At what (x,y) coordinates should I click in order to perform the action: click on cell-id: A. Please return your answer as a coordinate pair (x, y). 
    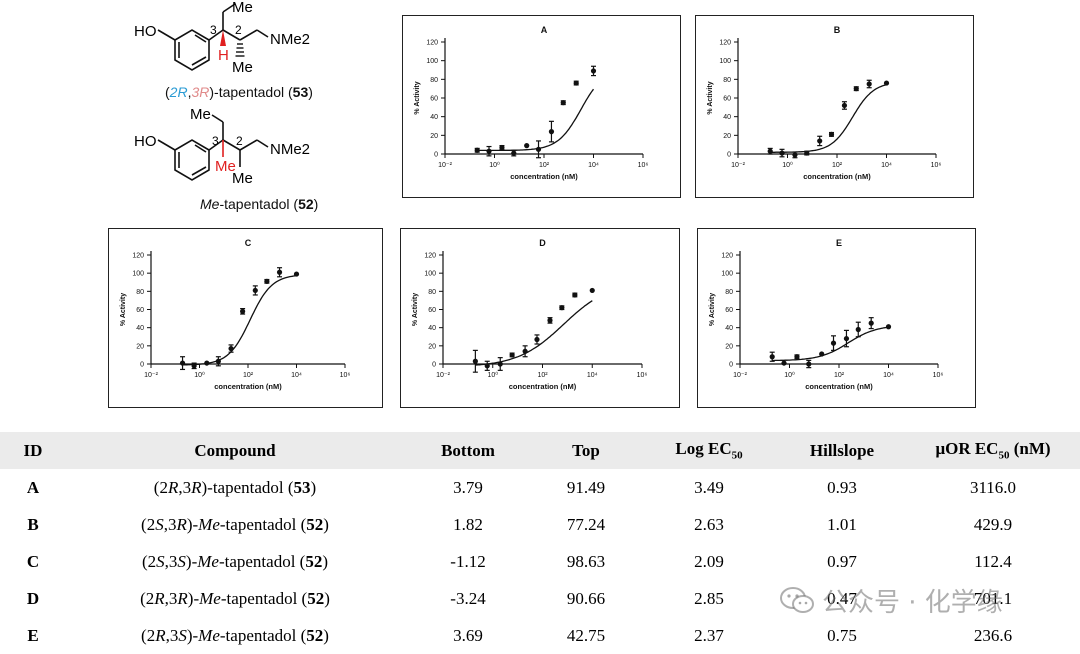
    Looking at the image, I should click on (33, 487).